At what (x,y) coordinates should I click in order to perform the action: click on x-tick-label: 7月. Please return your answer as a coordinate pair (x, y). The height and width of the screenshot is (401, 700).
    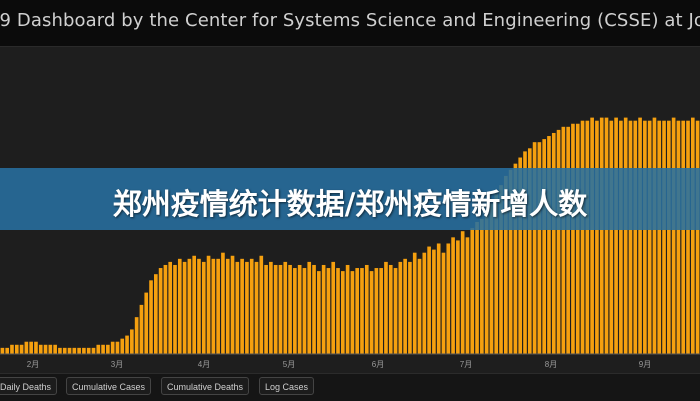
    Looking at the image, I should click on (466, 364).